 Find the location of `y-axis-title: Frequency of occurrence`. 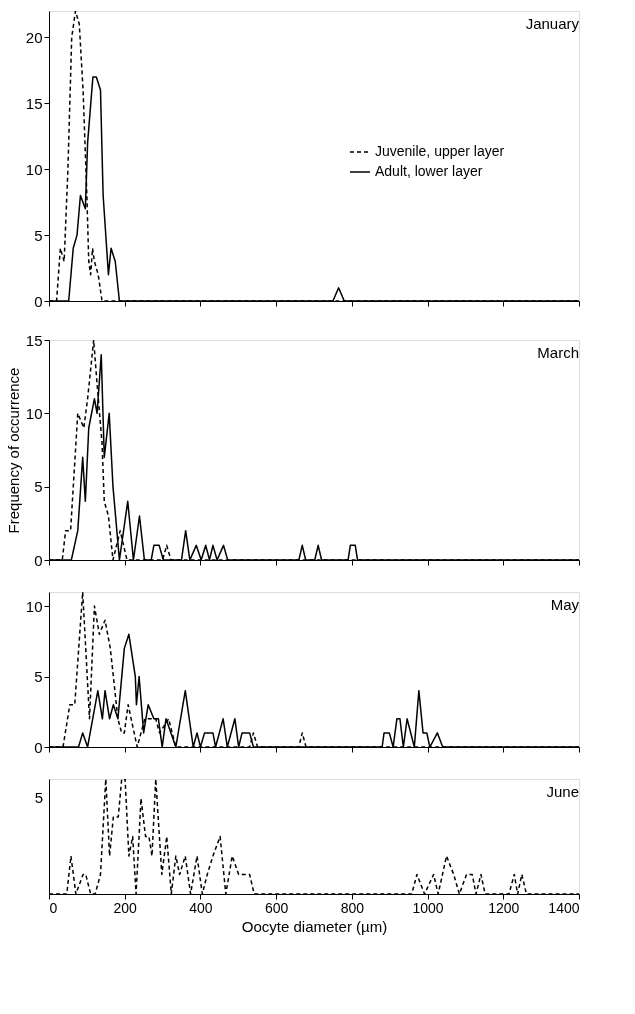

y-axis-title: Frequency of occurrence is located at coordinates (13, 450).